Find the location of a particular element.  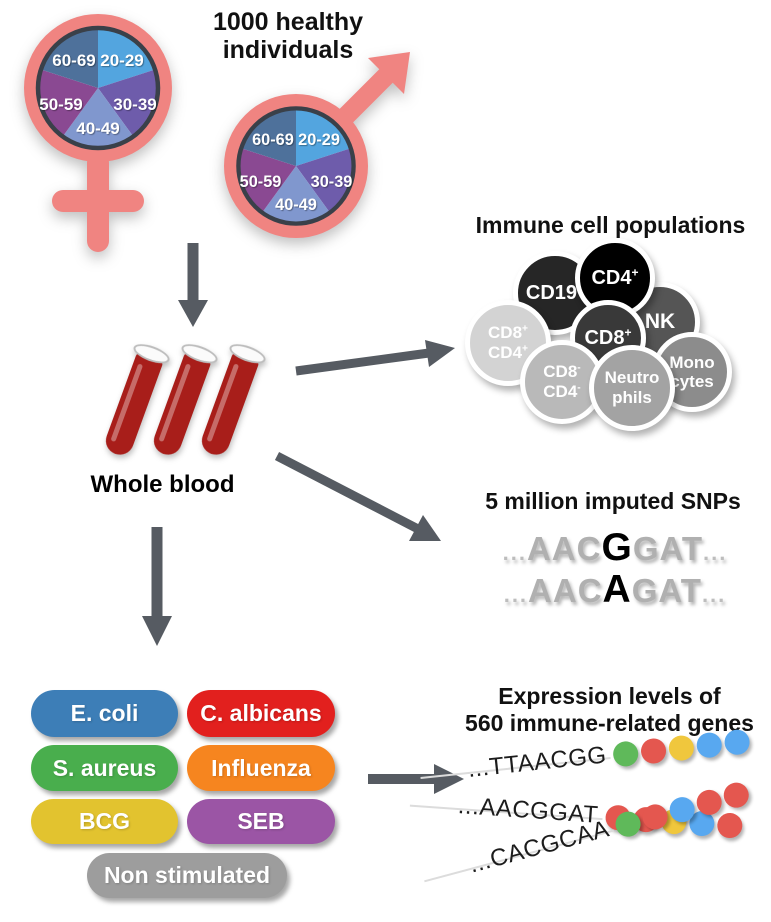

expression-title-line2: 560 immune-related genes is located at coordinates (609, 723).